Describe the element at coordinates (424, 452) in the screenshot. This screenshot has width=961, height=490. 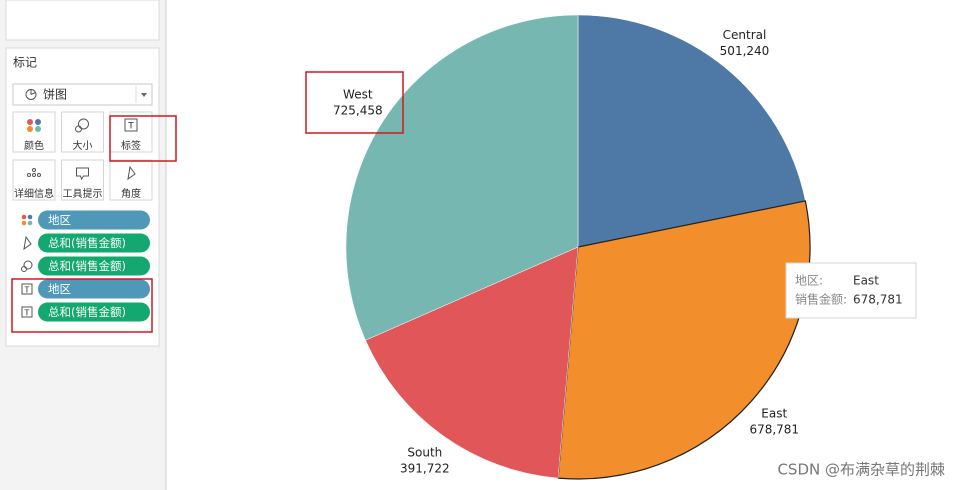
I see `slice-category-label: South` at that location.